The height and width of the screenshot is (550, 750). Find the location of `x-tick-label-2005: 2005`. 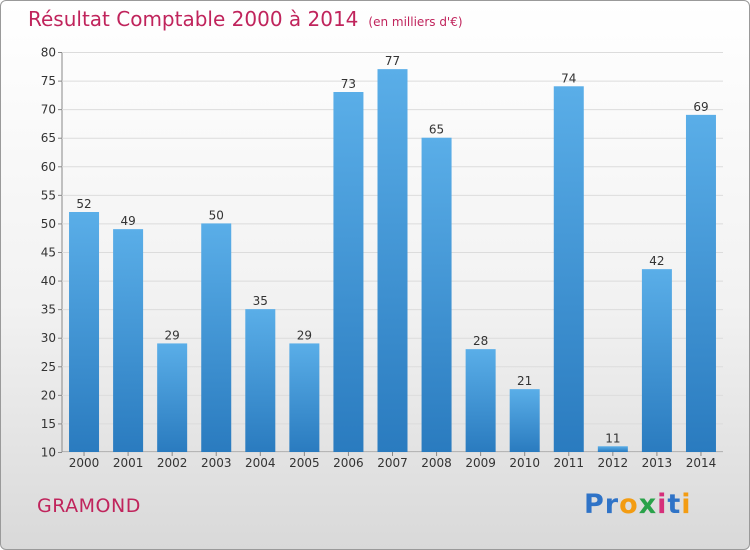

x-tick-label-2005: 2005 is located at coordinates (304, 463).